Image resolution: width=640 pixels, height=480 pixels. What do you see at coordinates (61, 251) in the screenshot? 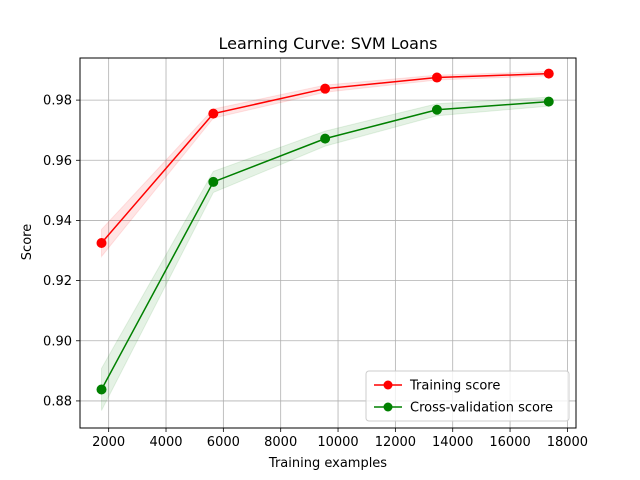
I see `y-axis-ticks: 0.88 0.90 0.92 0.94 0.96 0.98` at bounding box center [61, 251].